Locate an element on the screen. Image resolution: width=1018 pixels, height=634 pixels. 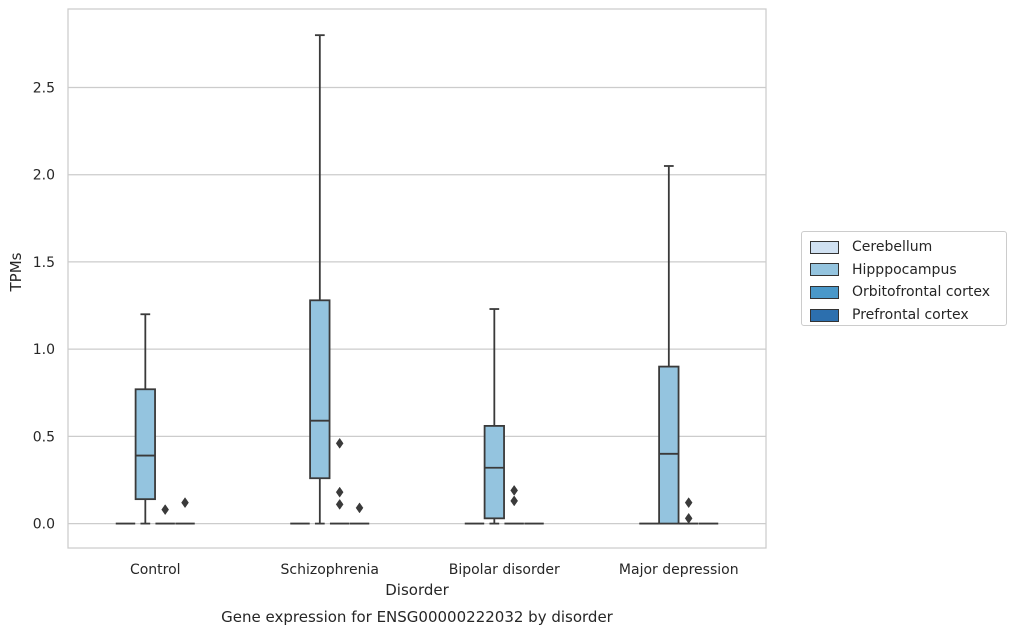
x-tick-label: Control is located at coordinates (155, 570).